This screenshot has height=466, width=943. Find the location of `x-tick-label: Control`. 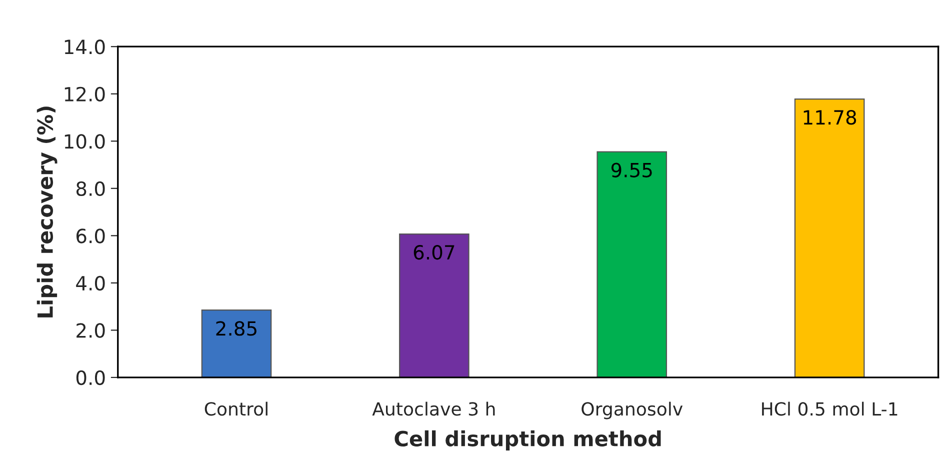

x-tick-label: Control is located at coordinates (236, 409).